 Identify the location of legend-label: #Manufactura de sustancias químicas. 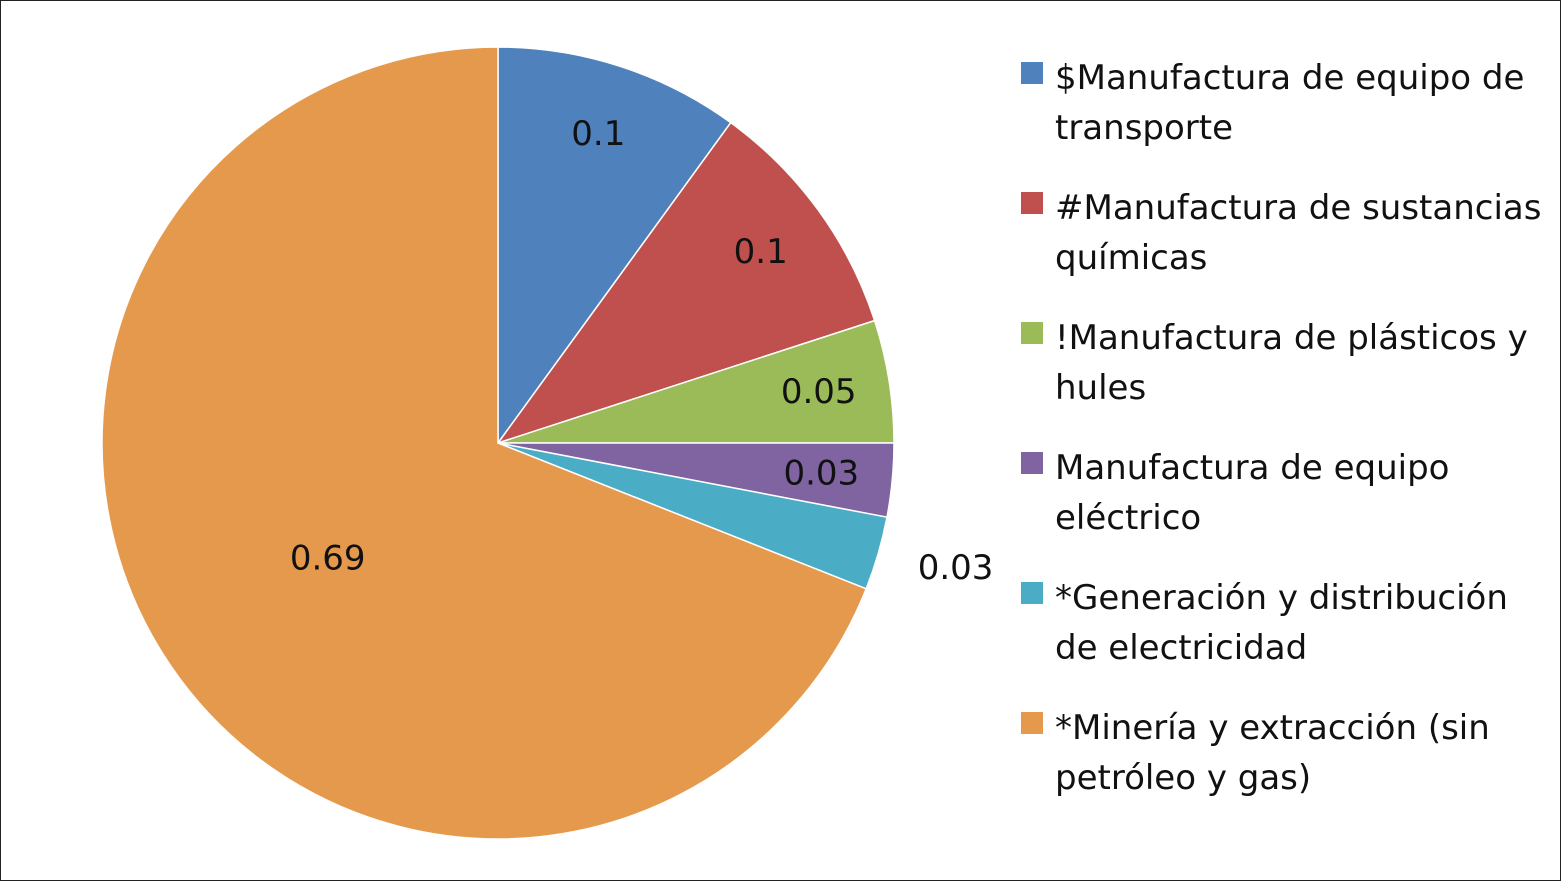
(1298, 233).